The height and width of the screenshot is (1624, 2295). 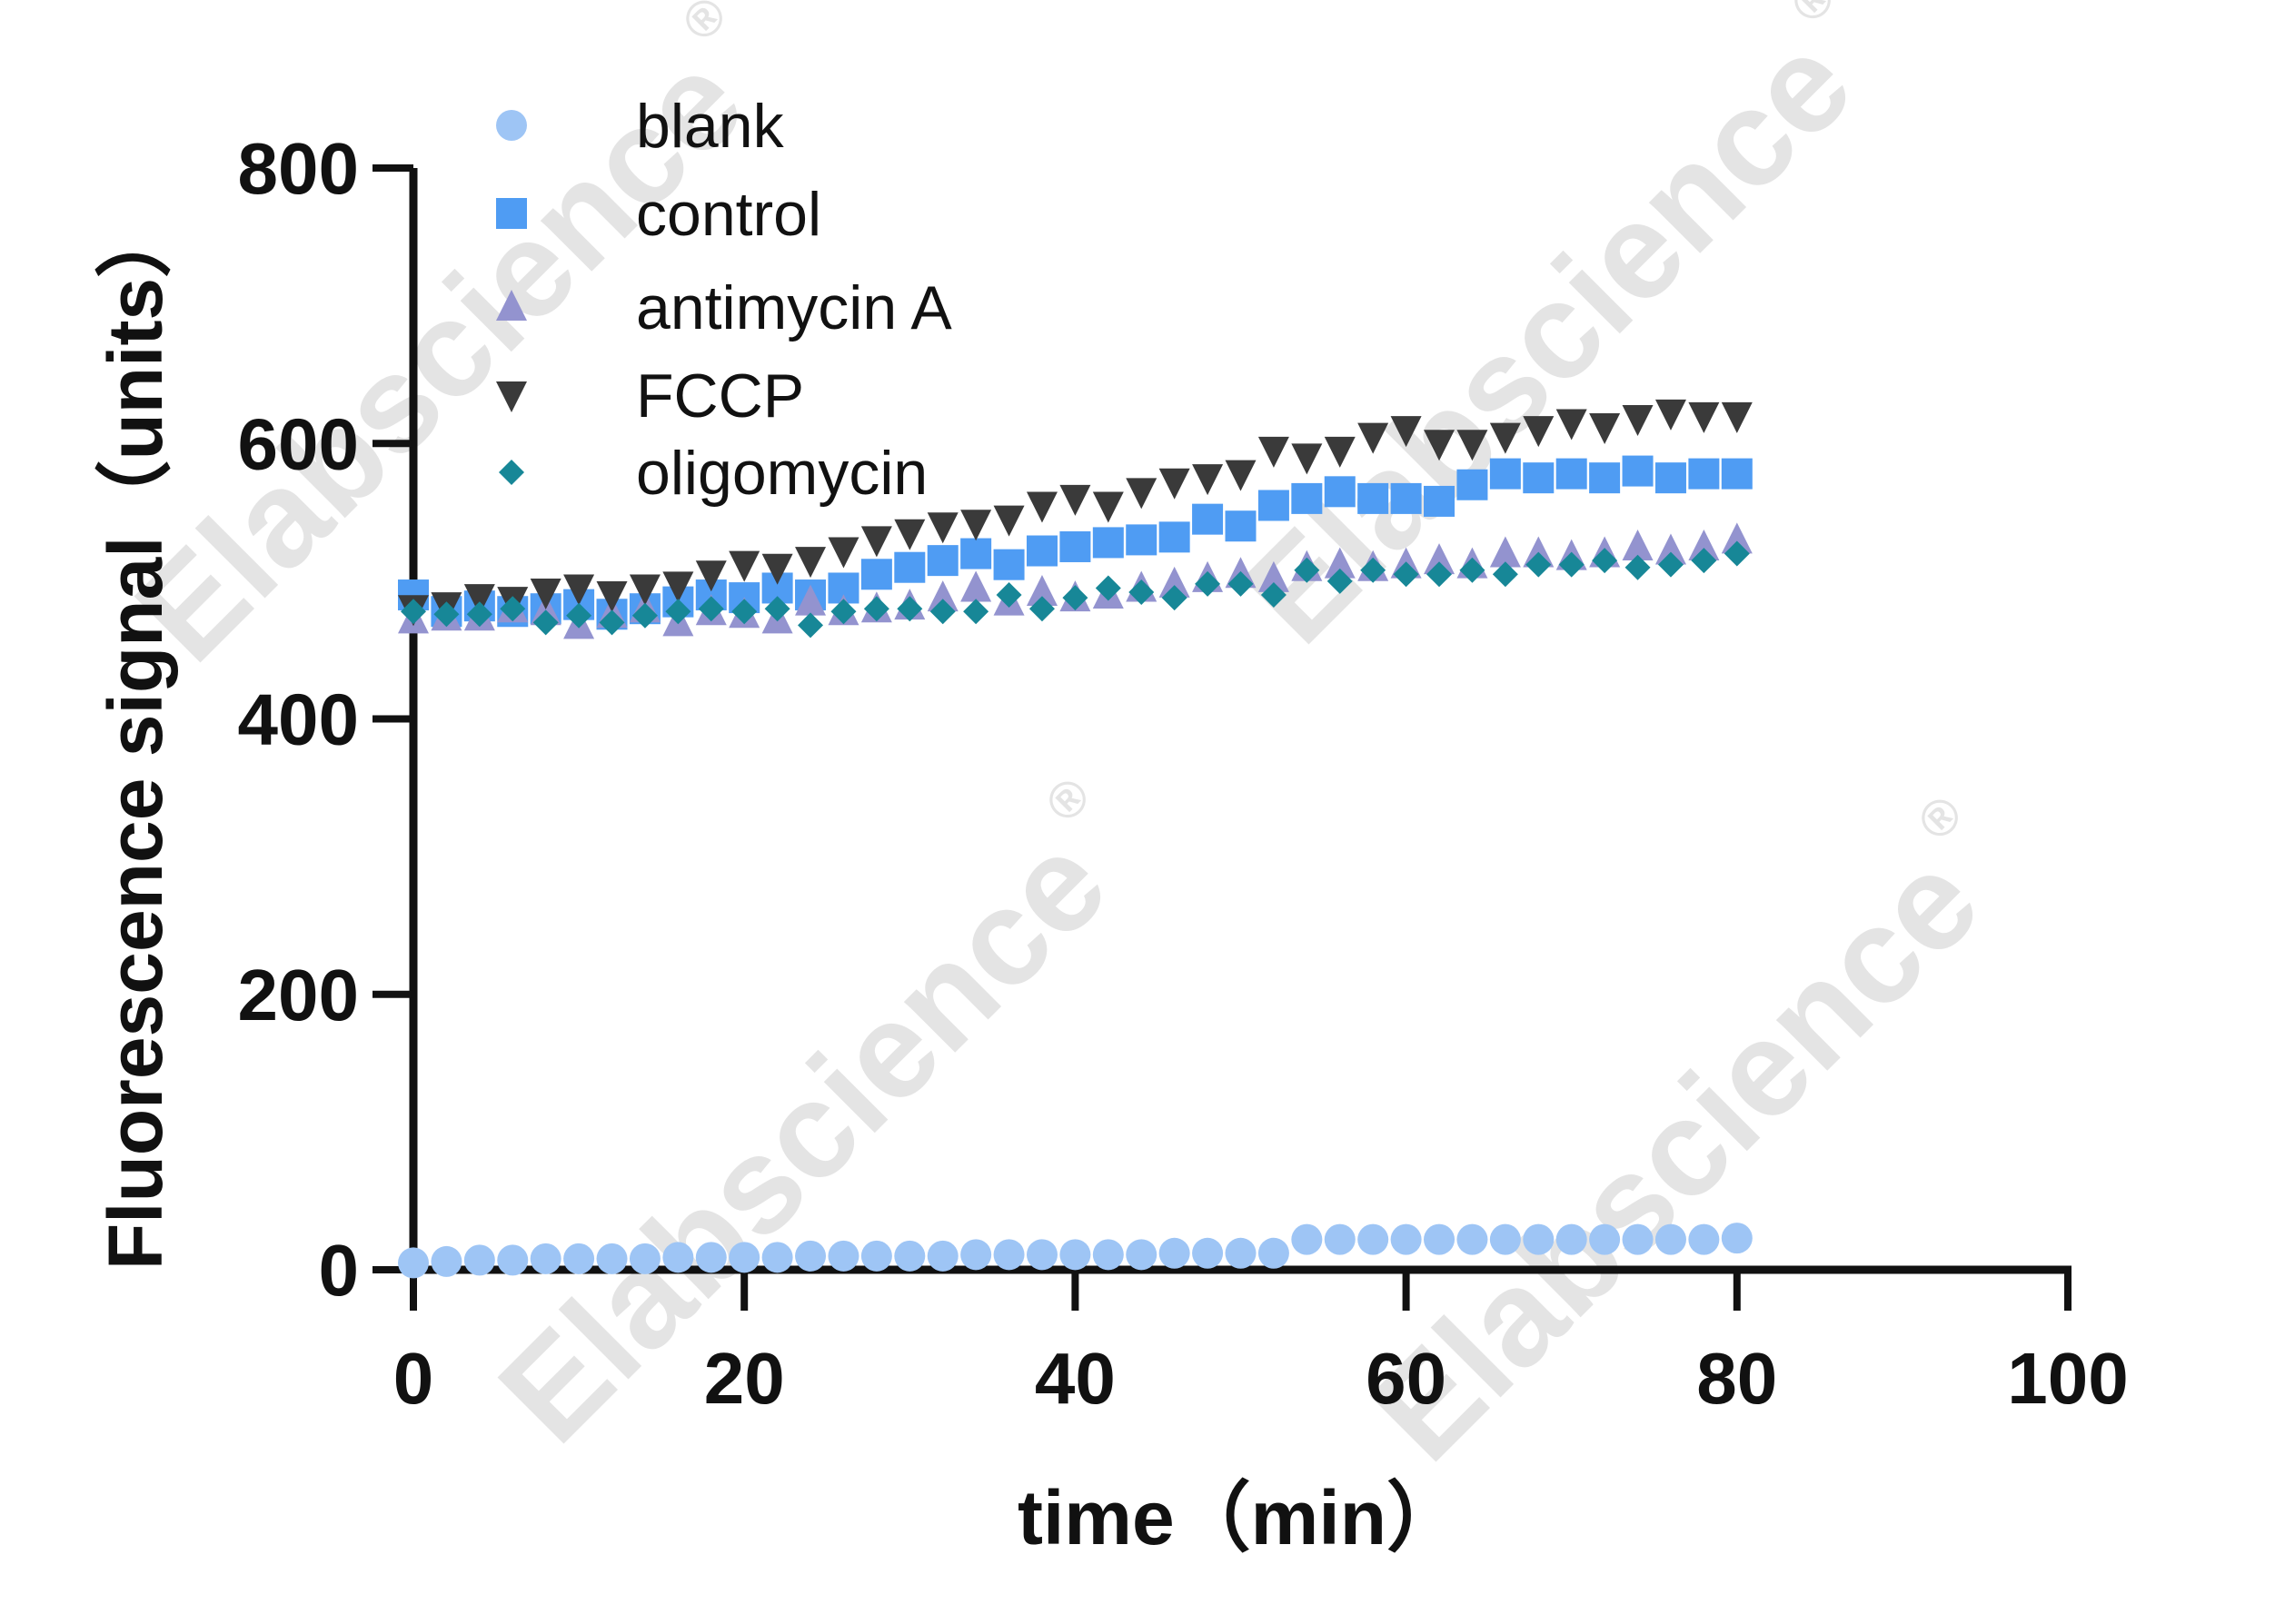 I want to click on legend-label: antimycin A, so click(x=794, y=307).